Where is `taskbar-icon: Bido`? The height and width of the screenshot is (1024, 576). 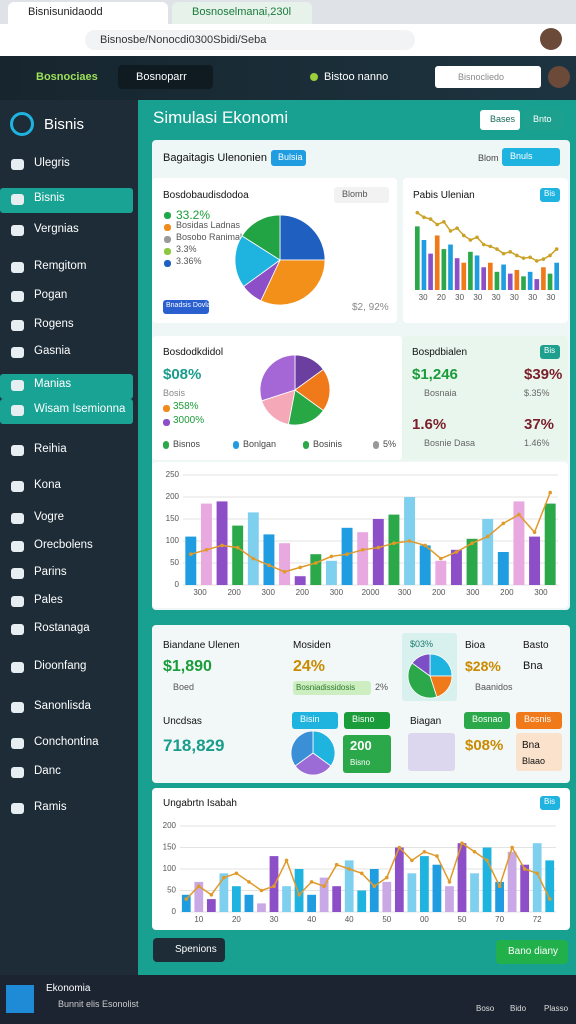 taskbar-icon: Bido is located at coordinates (518, 1008).